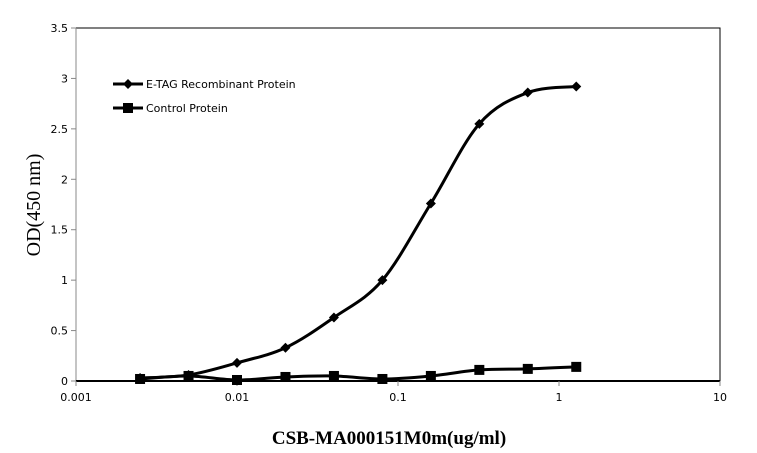 This screenshot has width=757, height=453. Describe the element at coordinates (128, 84) in the screenshot. I see `legend-diamond-marker` at that location.